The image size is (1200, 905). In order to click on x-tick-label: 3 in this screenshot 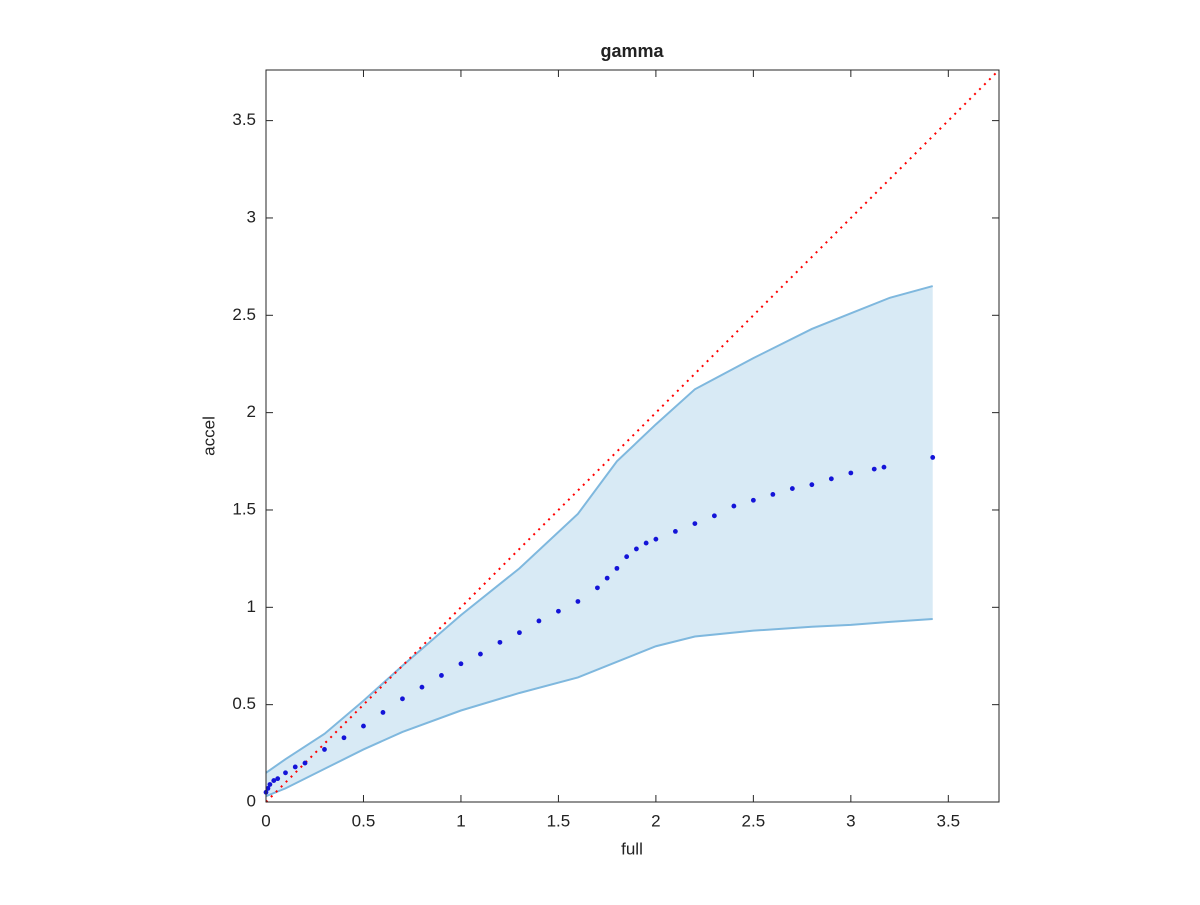, I will do `click(850, 820)`.